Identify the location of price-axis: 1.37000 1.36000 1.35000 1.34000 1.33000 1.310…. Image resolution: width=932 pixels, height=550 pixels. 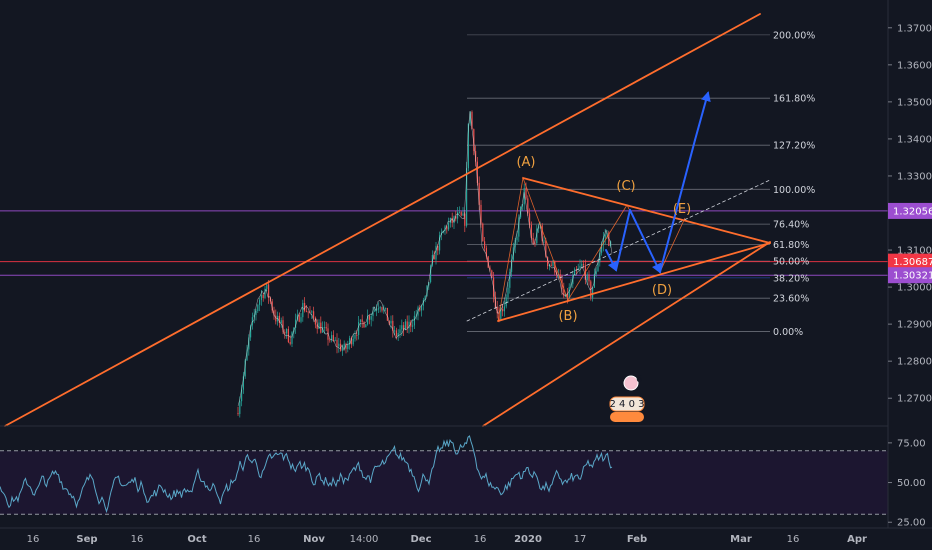
(910, 214).